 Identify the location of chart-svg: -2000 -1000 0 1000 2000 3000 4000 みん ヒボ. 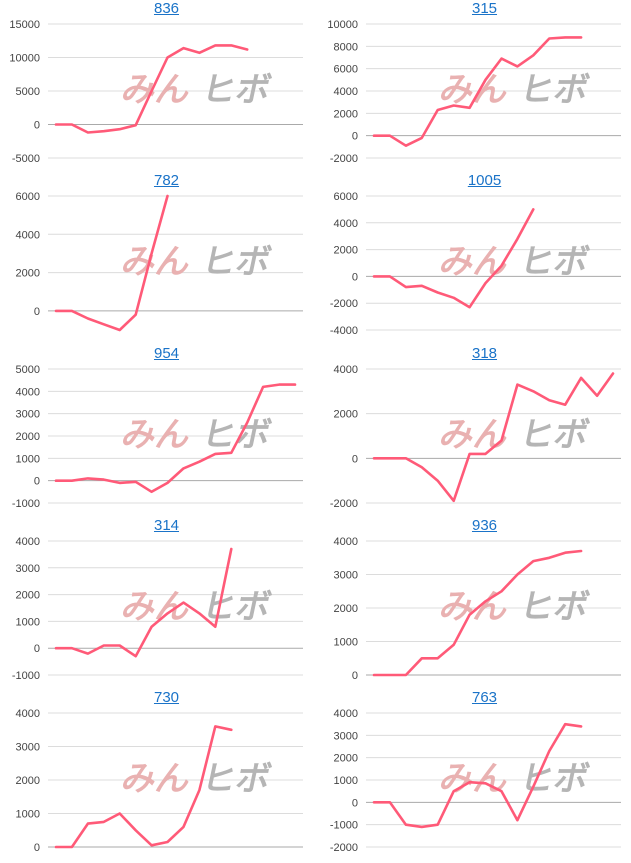
(475, 781).